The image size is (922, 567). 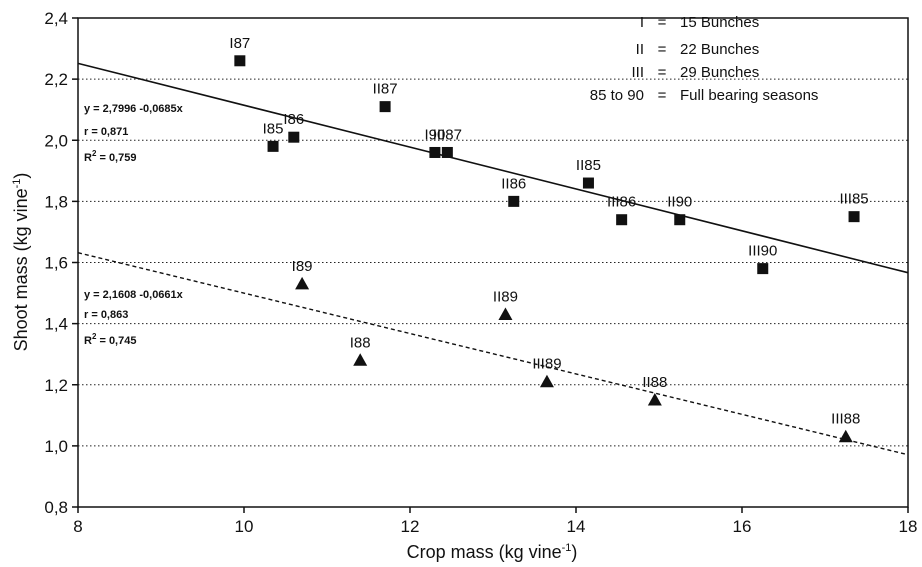 What do you see at coordinates (56, 507) in the screenshot?
I see `y-tick-label: 0,8` at bounding box center [56, 507].